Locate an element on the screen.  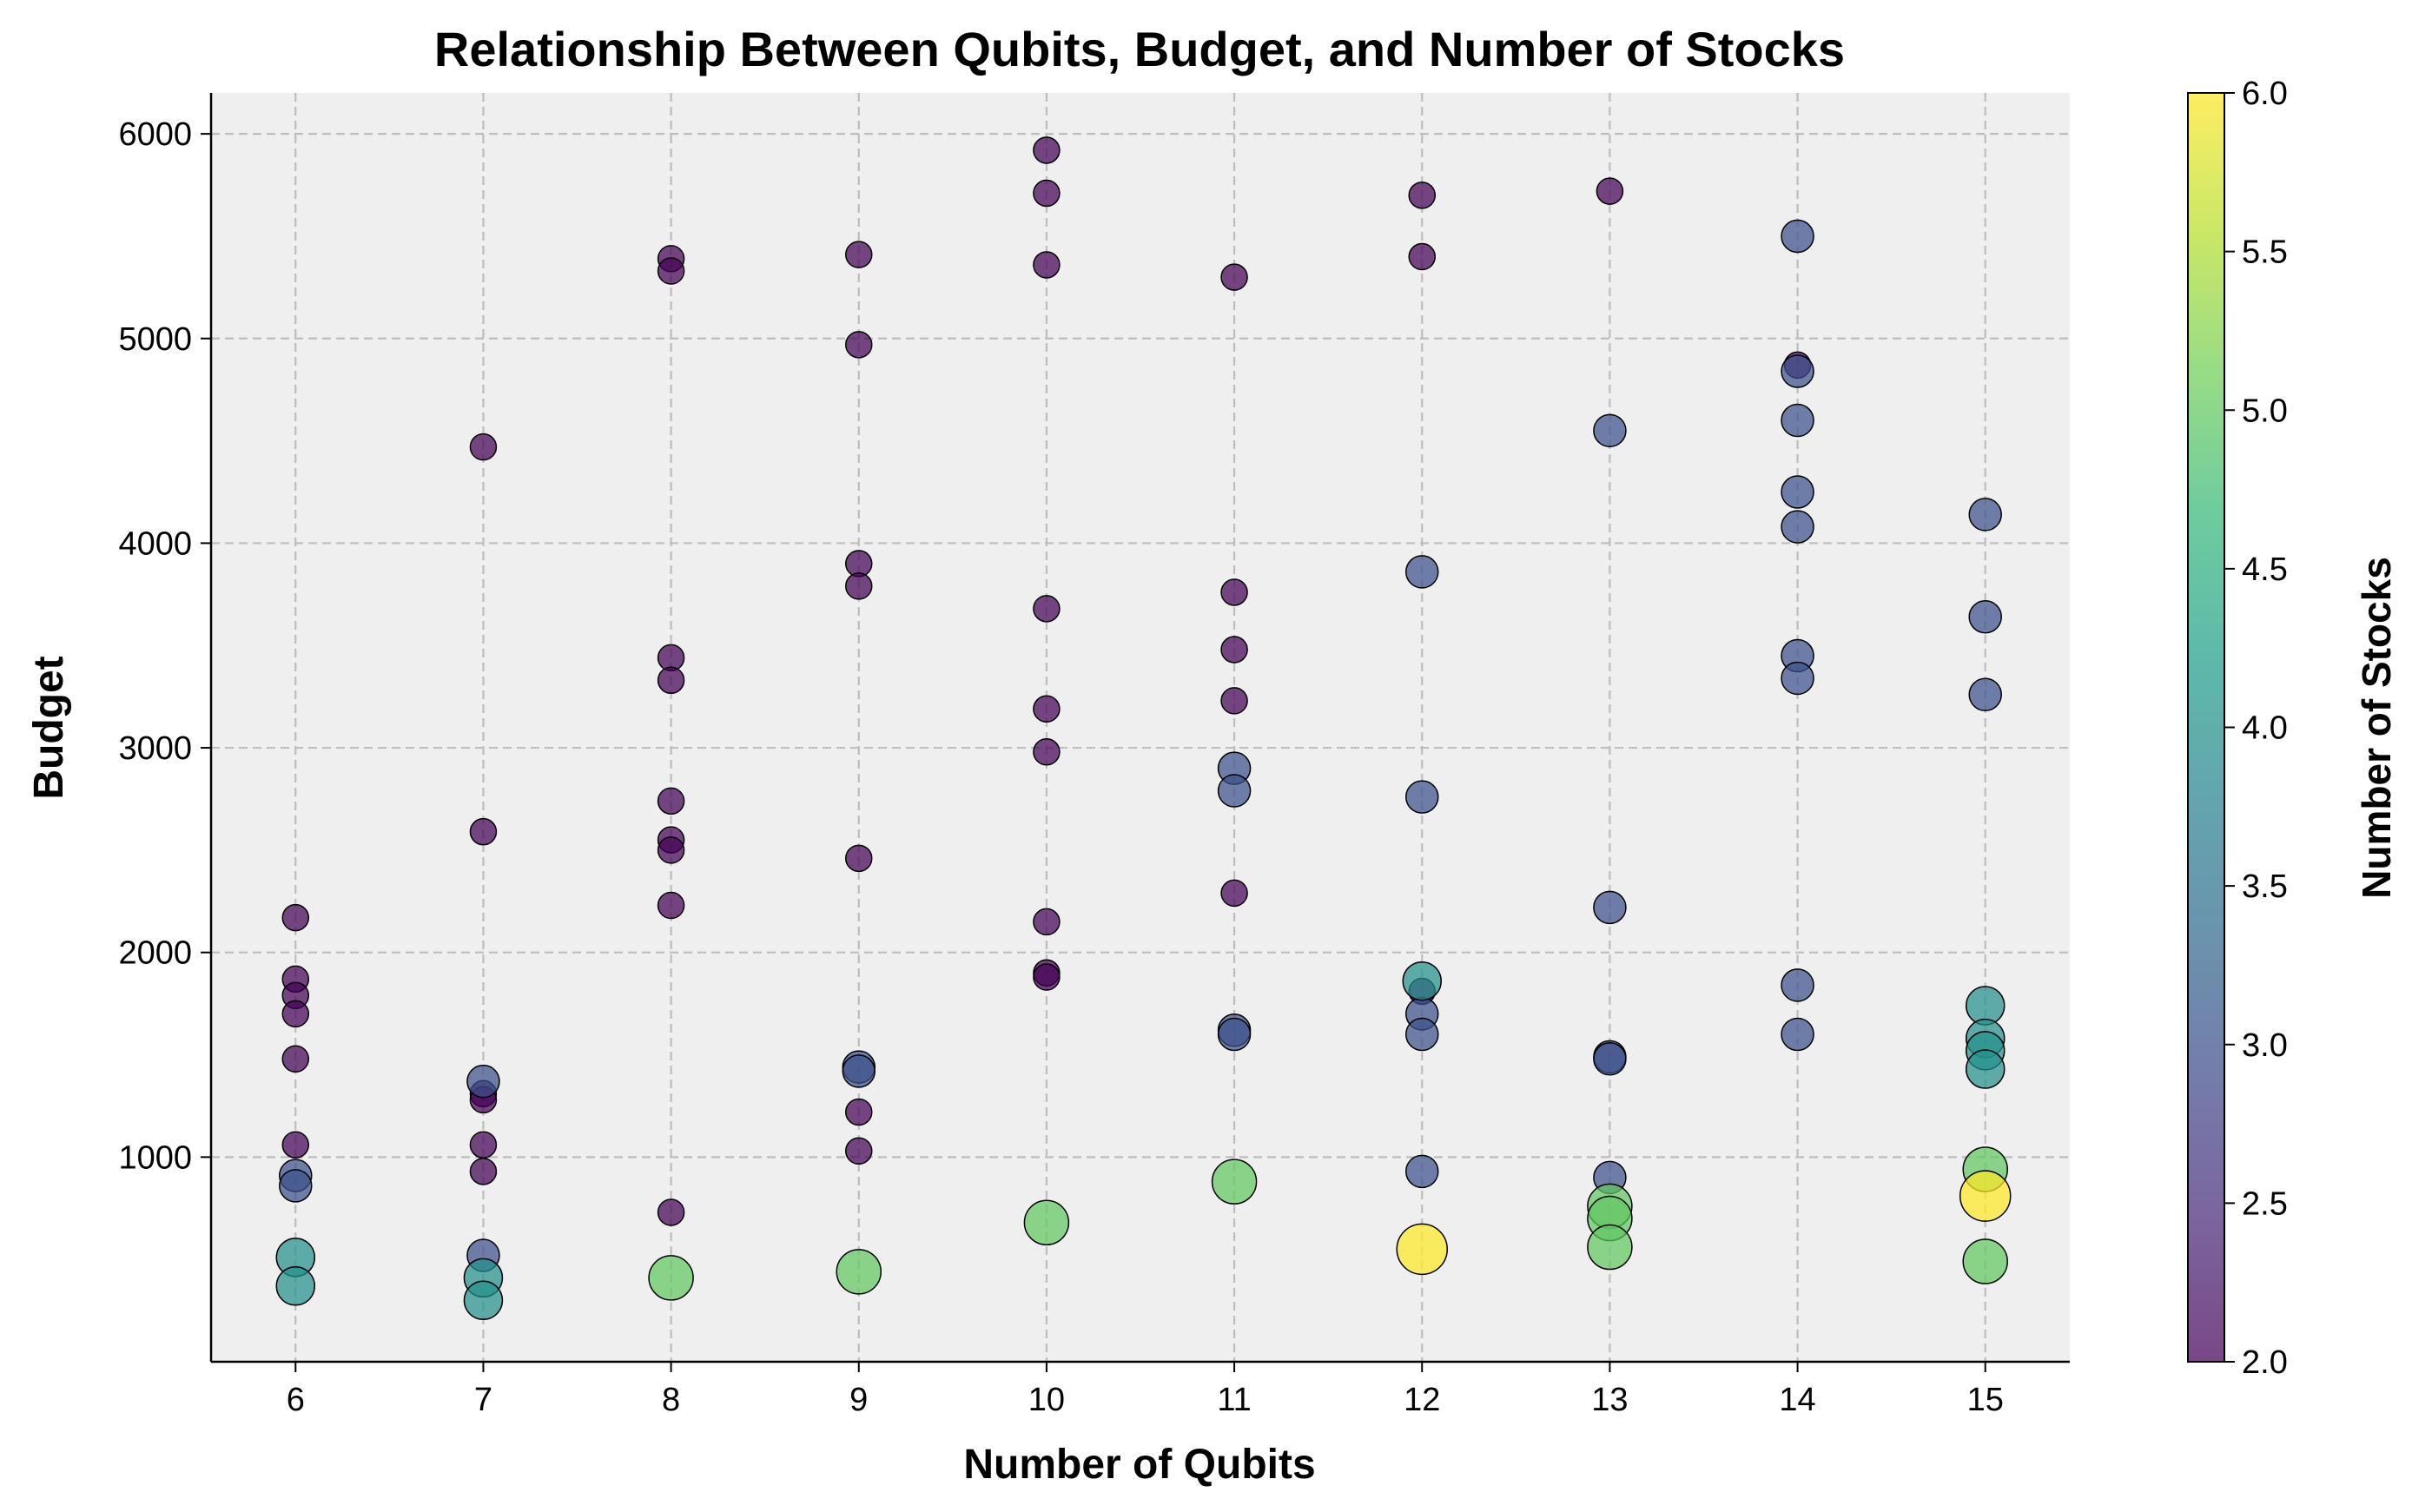
x-tick-label: 11 is located at coordinates (1234, 1400).